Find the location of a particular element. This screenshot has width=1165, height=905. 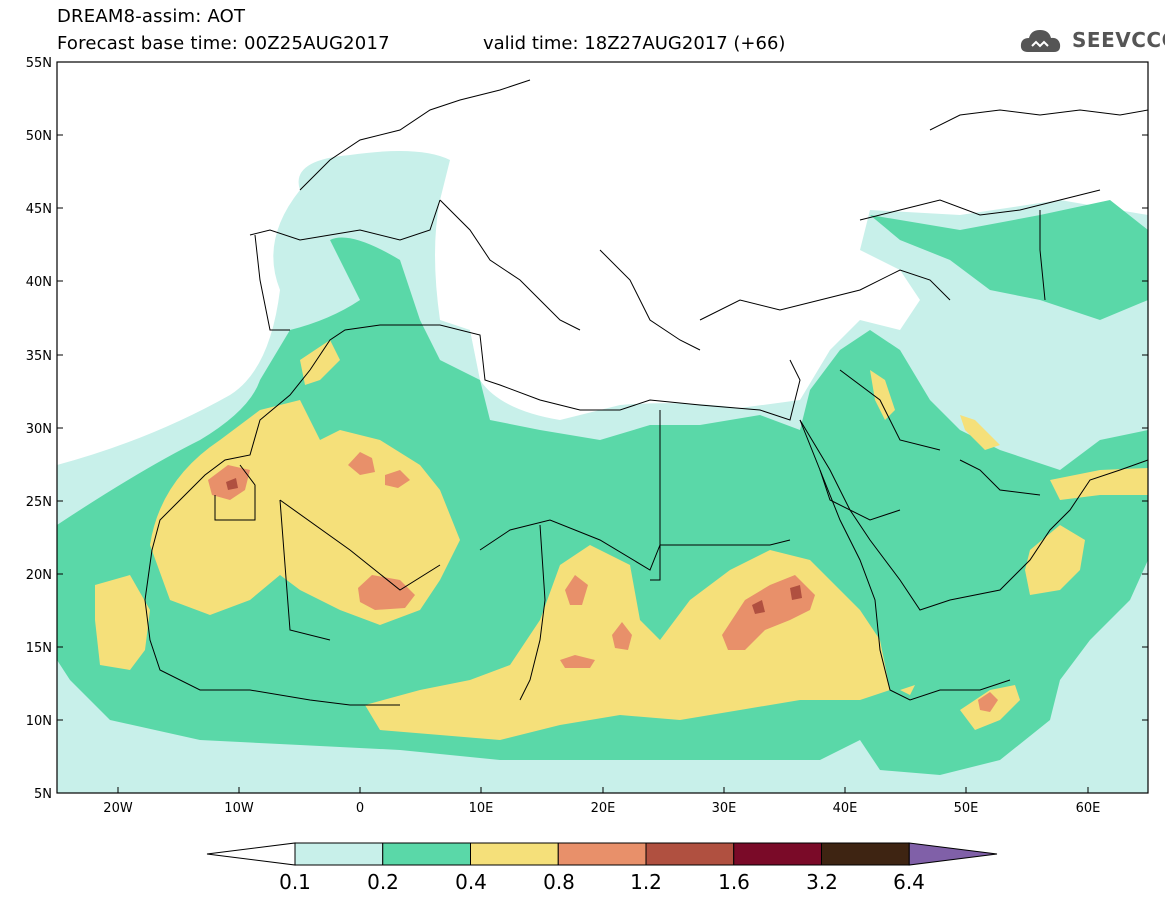

lat-label: 5N is located at coordinates (43, 794).